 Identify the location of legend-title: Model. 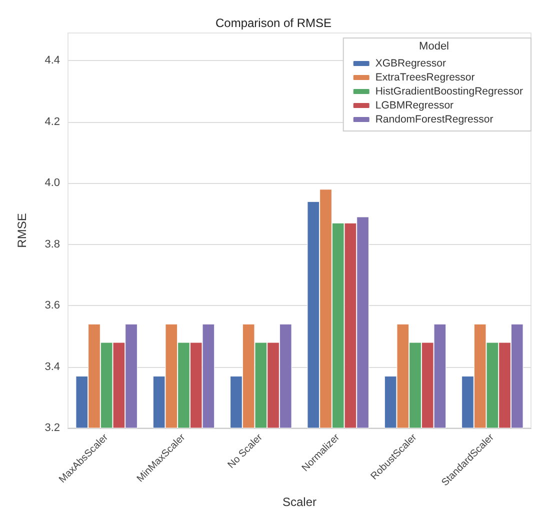
(434, 46).